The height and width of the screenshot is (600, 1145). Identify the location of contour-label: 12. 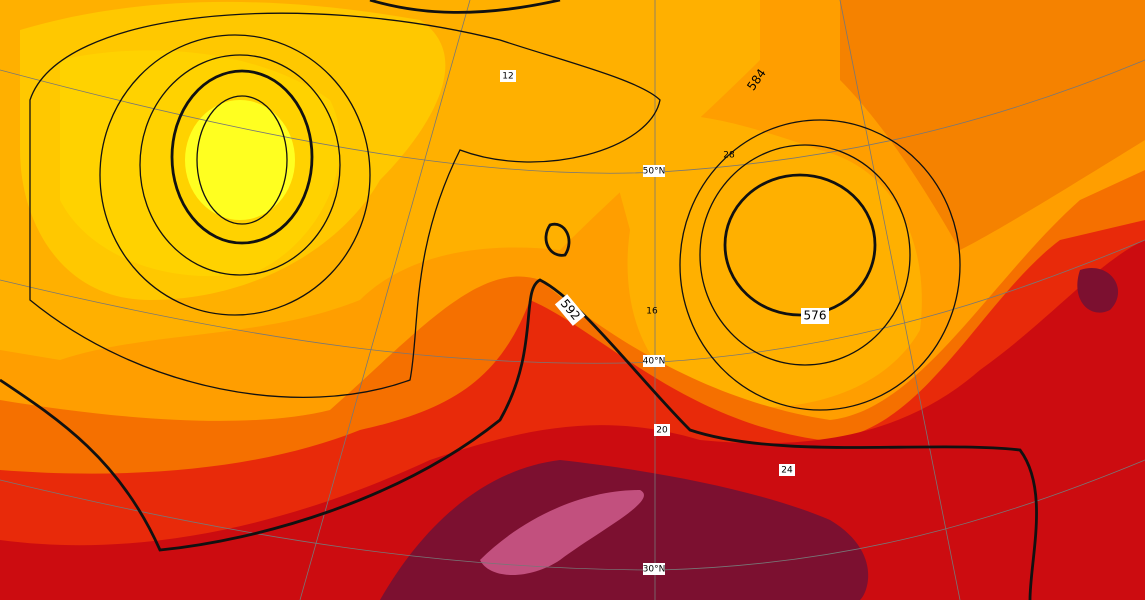
(507, 77).